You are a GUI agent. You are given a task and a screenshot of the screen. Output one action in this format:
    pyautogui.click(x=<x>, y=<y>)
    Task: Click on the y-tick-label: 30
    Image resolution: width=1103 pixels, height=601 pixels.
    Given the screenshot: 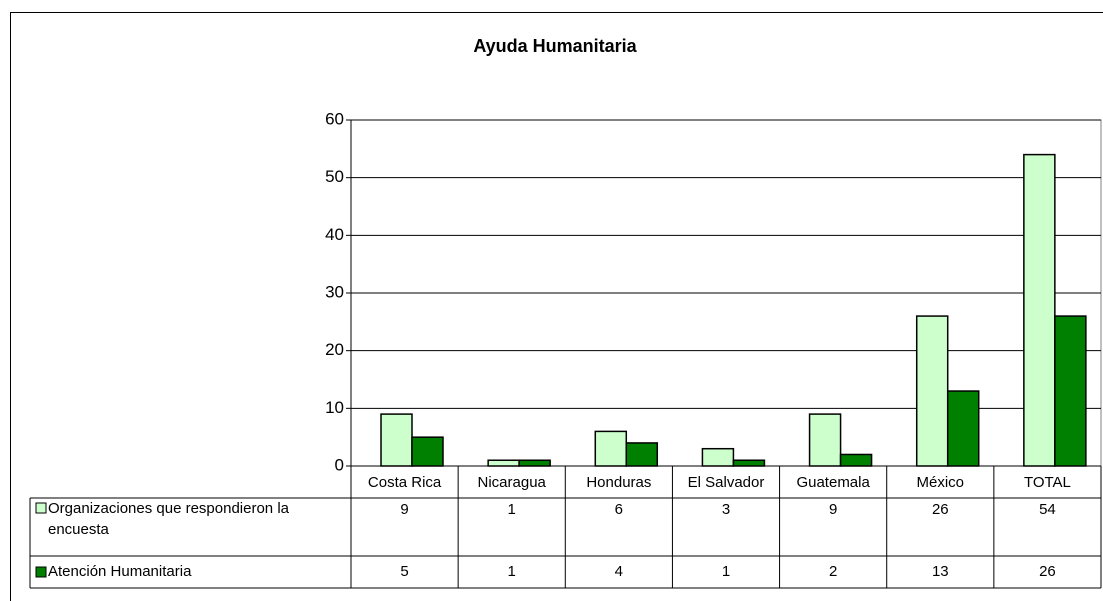 What is the action you would take?
    pyautogui.click(x=334, y=291)
    